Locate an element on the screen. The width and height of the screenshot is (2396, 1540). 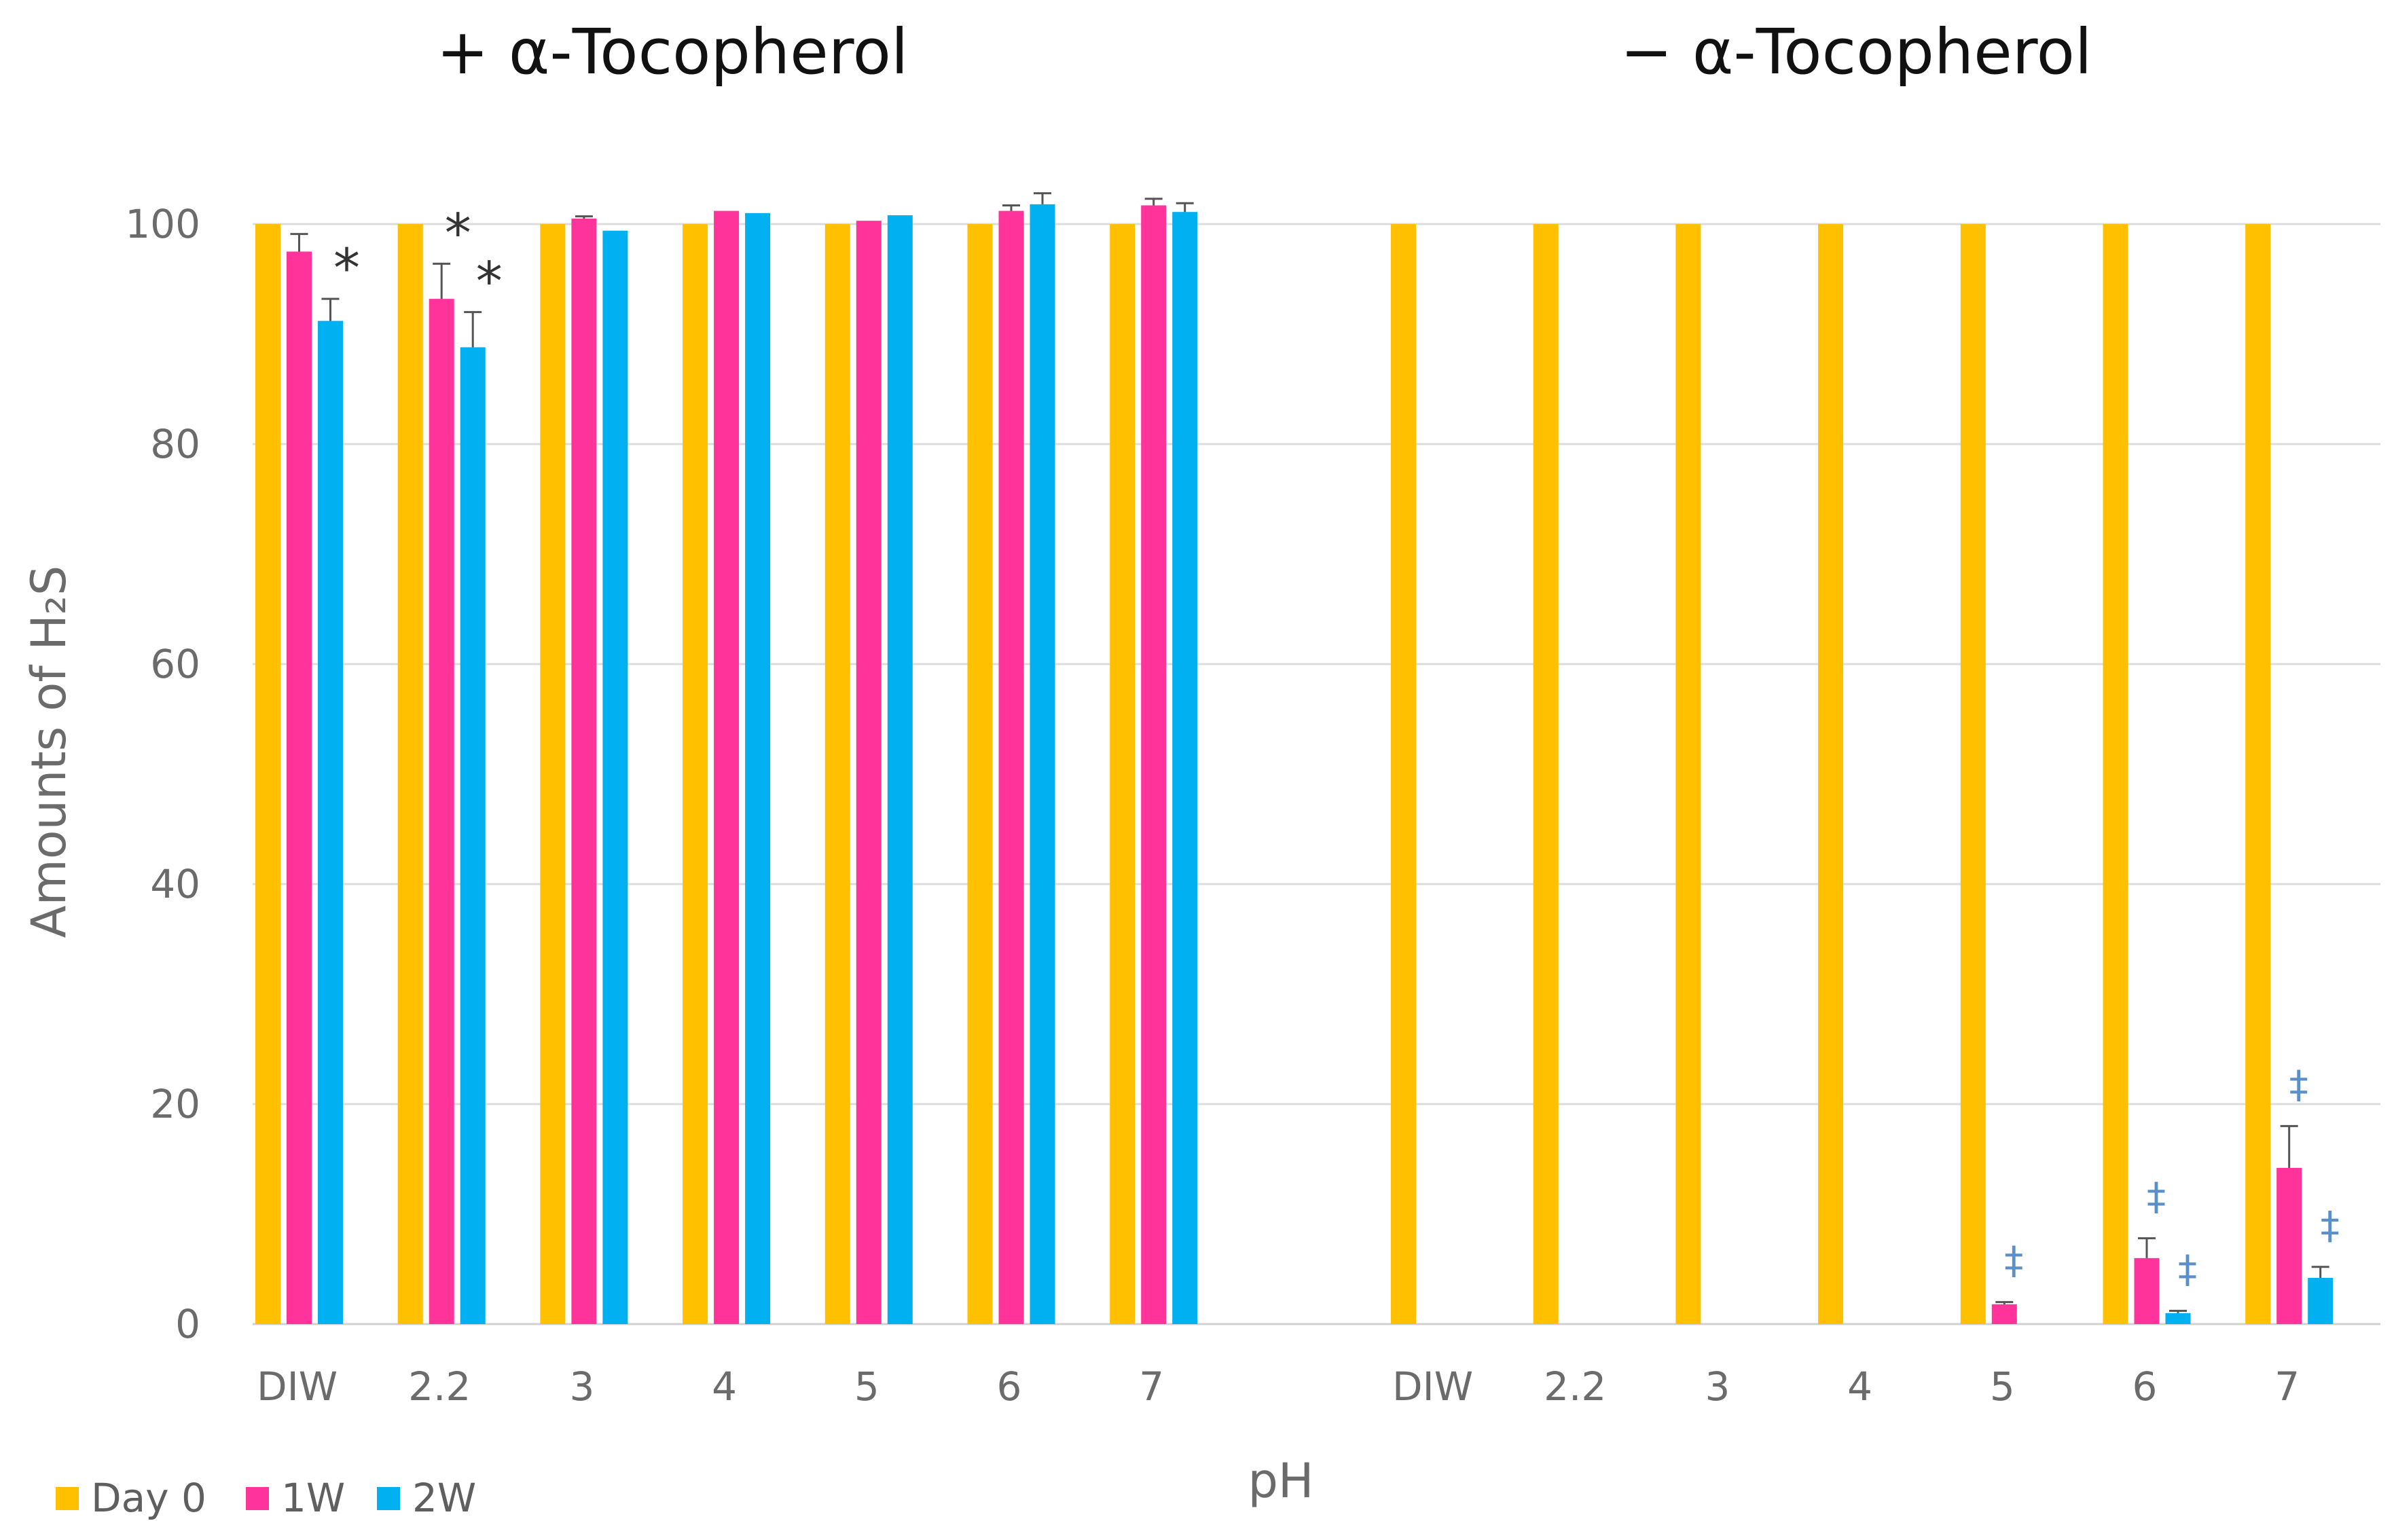
bar-2w-DIW is located at coordinates (331, 822).